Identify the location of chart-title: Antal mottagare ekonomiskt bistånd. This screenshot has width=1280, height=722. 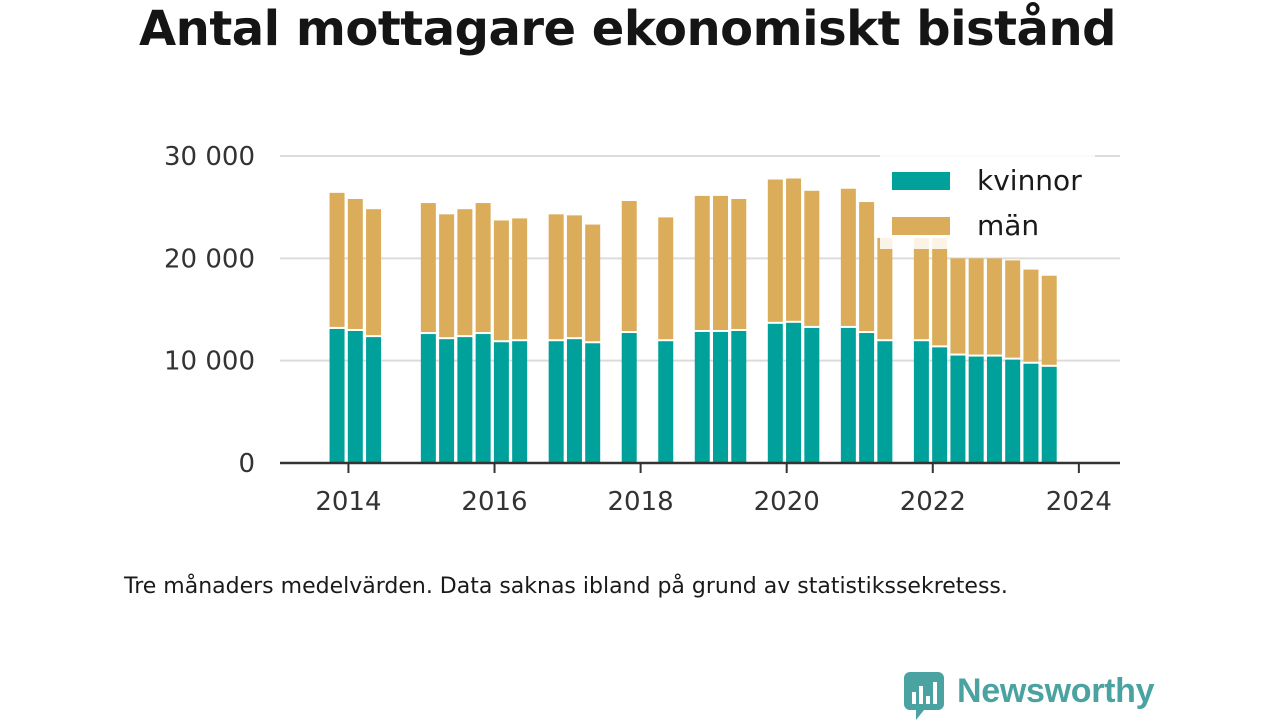
(627, 29).